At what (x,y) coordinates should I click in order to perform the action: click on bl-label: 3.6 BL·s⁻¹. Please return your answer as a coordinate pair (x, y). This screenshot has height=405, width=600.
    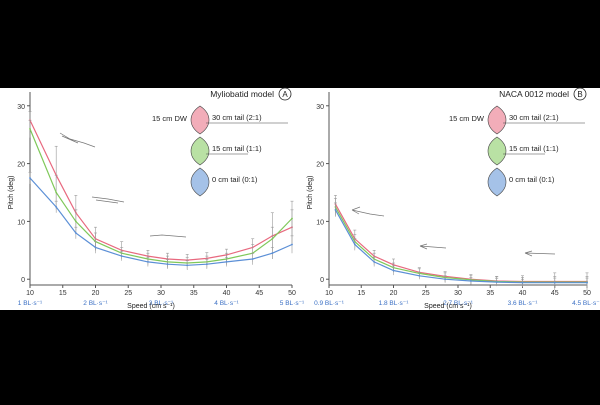
    Looking at the image, I should click on (523, 303).